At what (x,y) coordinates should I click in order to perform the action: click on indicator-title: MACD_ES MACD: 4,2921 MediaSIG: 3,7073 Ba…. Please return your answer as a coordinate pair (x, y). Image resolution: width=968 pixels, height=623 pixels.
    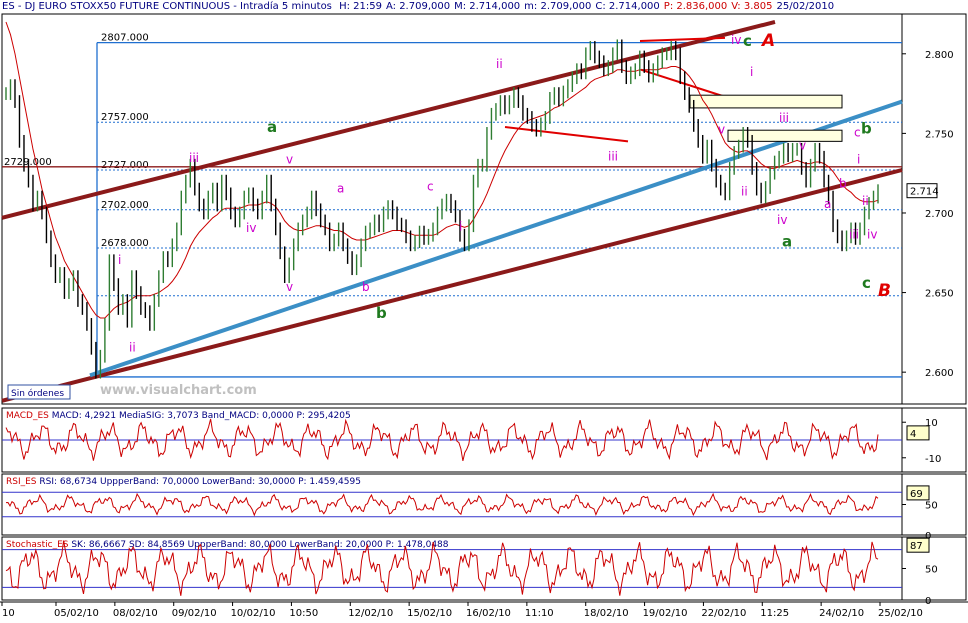
    Looking at the image, I should click on (178, 416).